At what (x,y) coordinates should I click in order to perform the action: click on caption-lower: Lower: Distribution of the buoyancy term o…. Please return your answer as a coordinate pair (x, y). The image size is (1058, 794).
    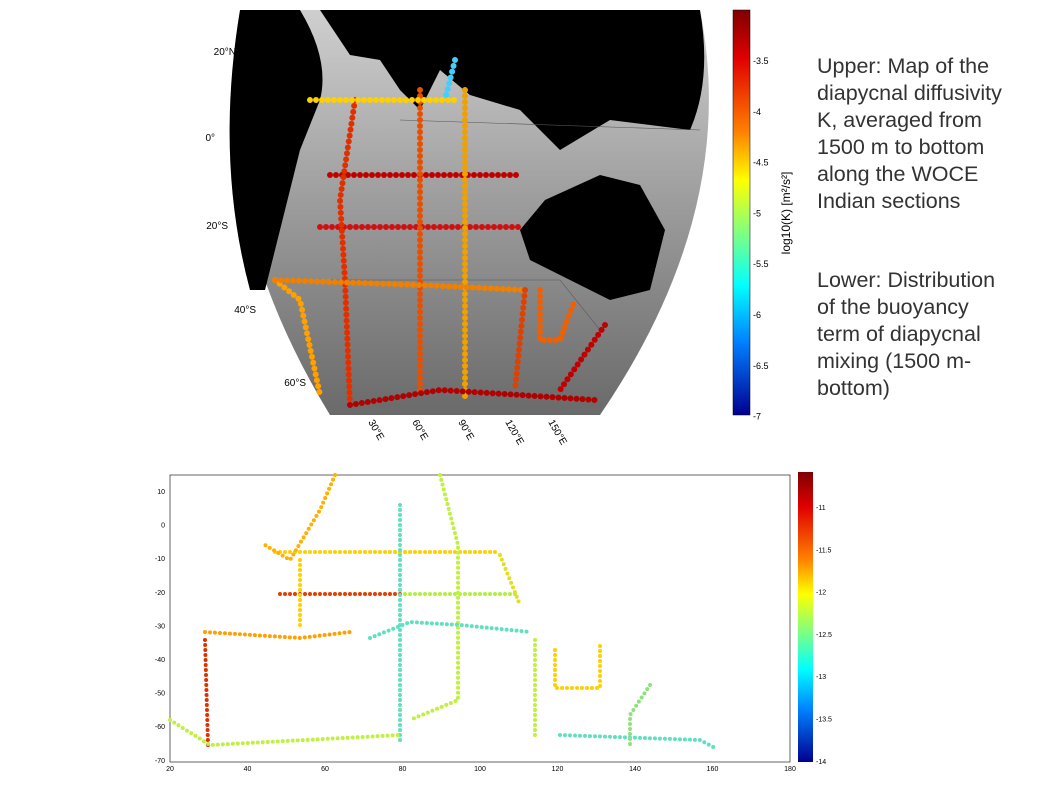
    Looking at the image, I should click on (932, 334).